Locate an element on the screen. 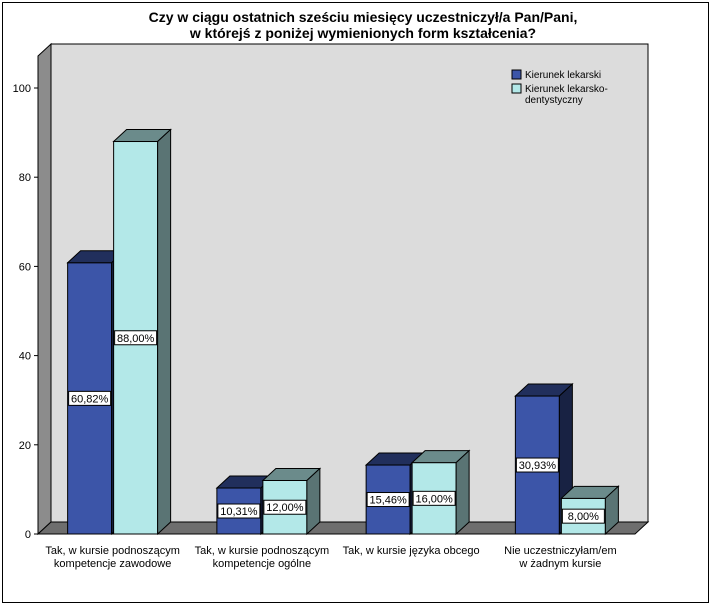 The height and width of the screenshot is (608, 714). data-label-text: 15,46% is located at coordinates (388, 501).